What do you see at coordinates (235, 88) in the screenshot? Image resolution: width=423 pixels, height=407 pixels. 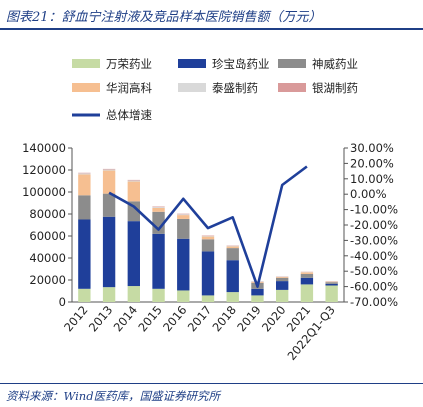 I see `legend-label-5: 泰盛制药` at bounding box center [235, 88].